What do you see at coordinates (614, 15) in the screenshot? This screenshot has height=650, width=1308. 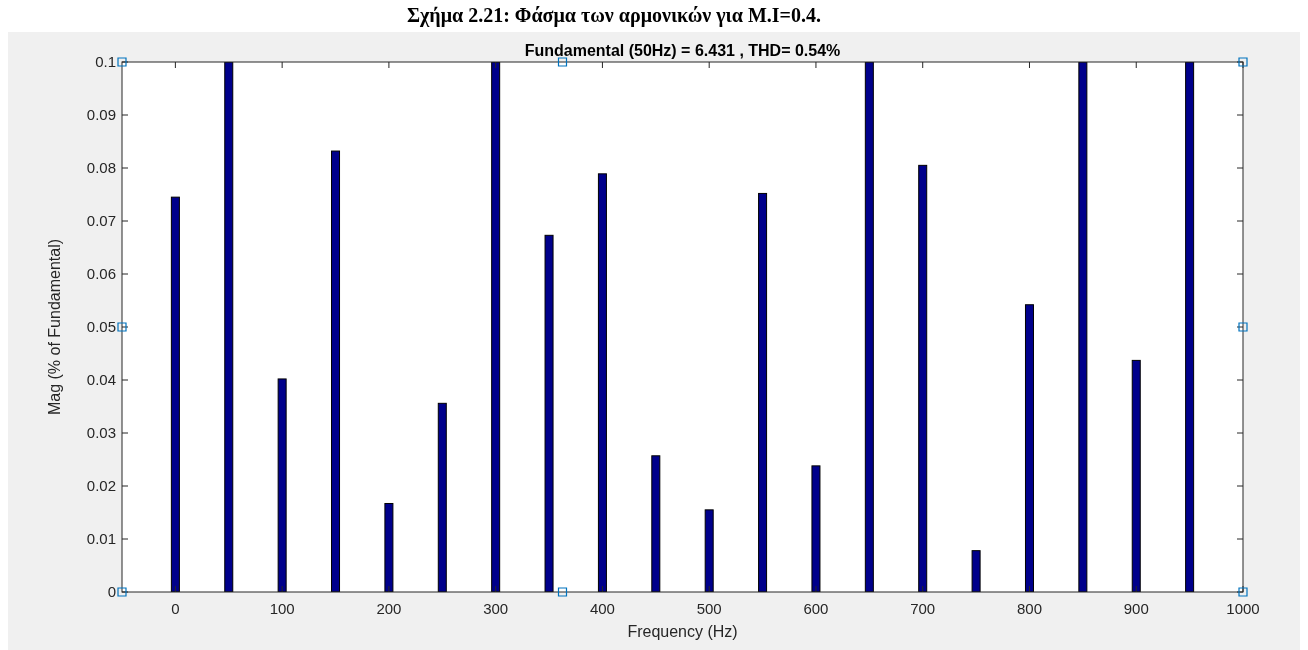 I see `text: Σχήμα 2.21: Φάσμα των αρμονικών για M.I=0.4.` at bounding box center [614, 15].